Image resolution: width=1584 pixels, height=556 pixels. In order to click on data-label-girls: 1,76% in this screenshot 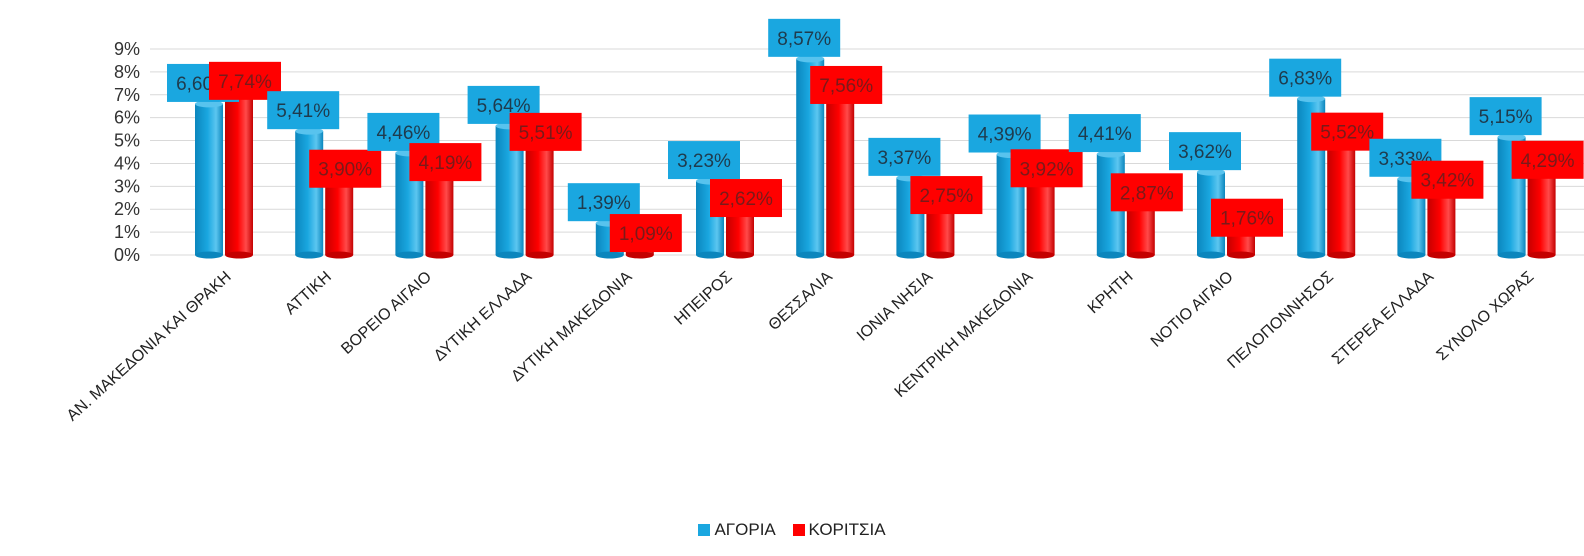, I will do `click(1247, 217)`.